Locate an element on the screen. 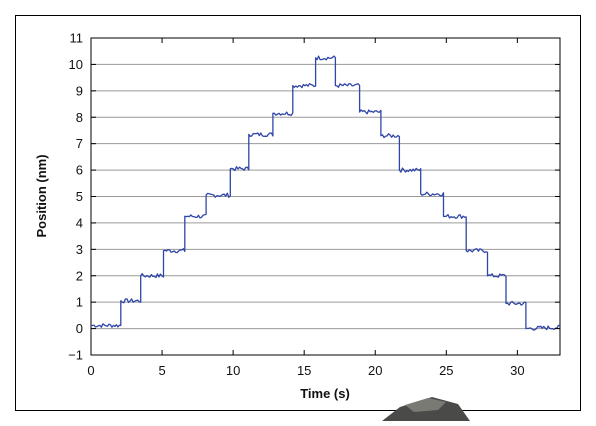 The image size is (596, 426). x-tick-label: 20 is located at coordinates (375, 370).